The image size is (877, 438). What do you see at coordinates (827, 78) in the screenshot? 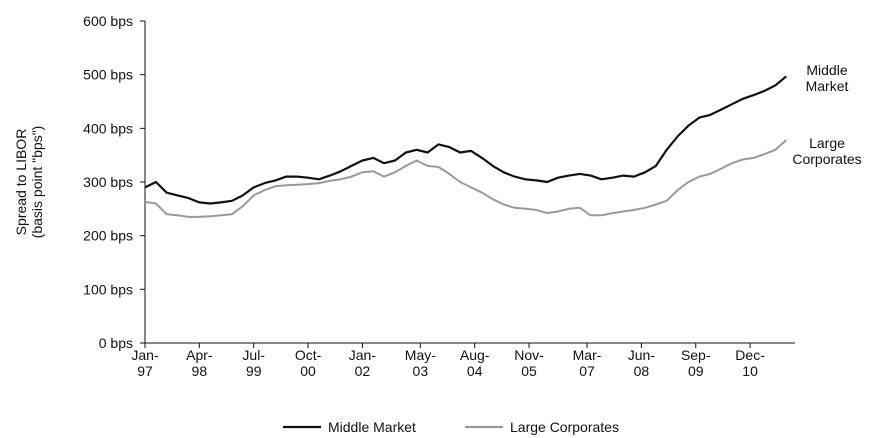
I see `series-annotation: Middle Market` at bounding box center [827, 78].